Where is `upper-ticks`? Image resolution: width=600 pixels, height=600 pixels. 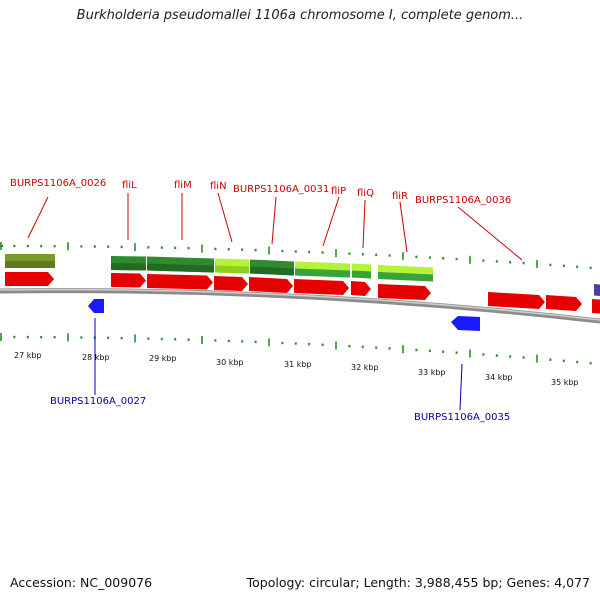 upper-ticks is located at coordinates (296, 256).